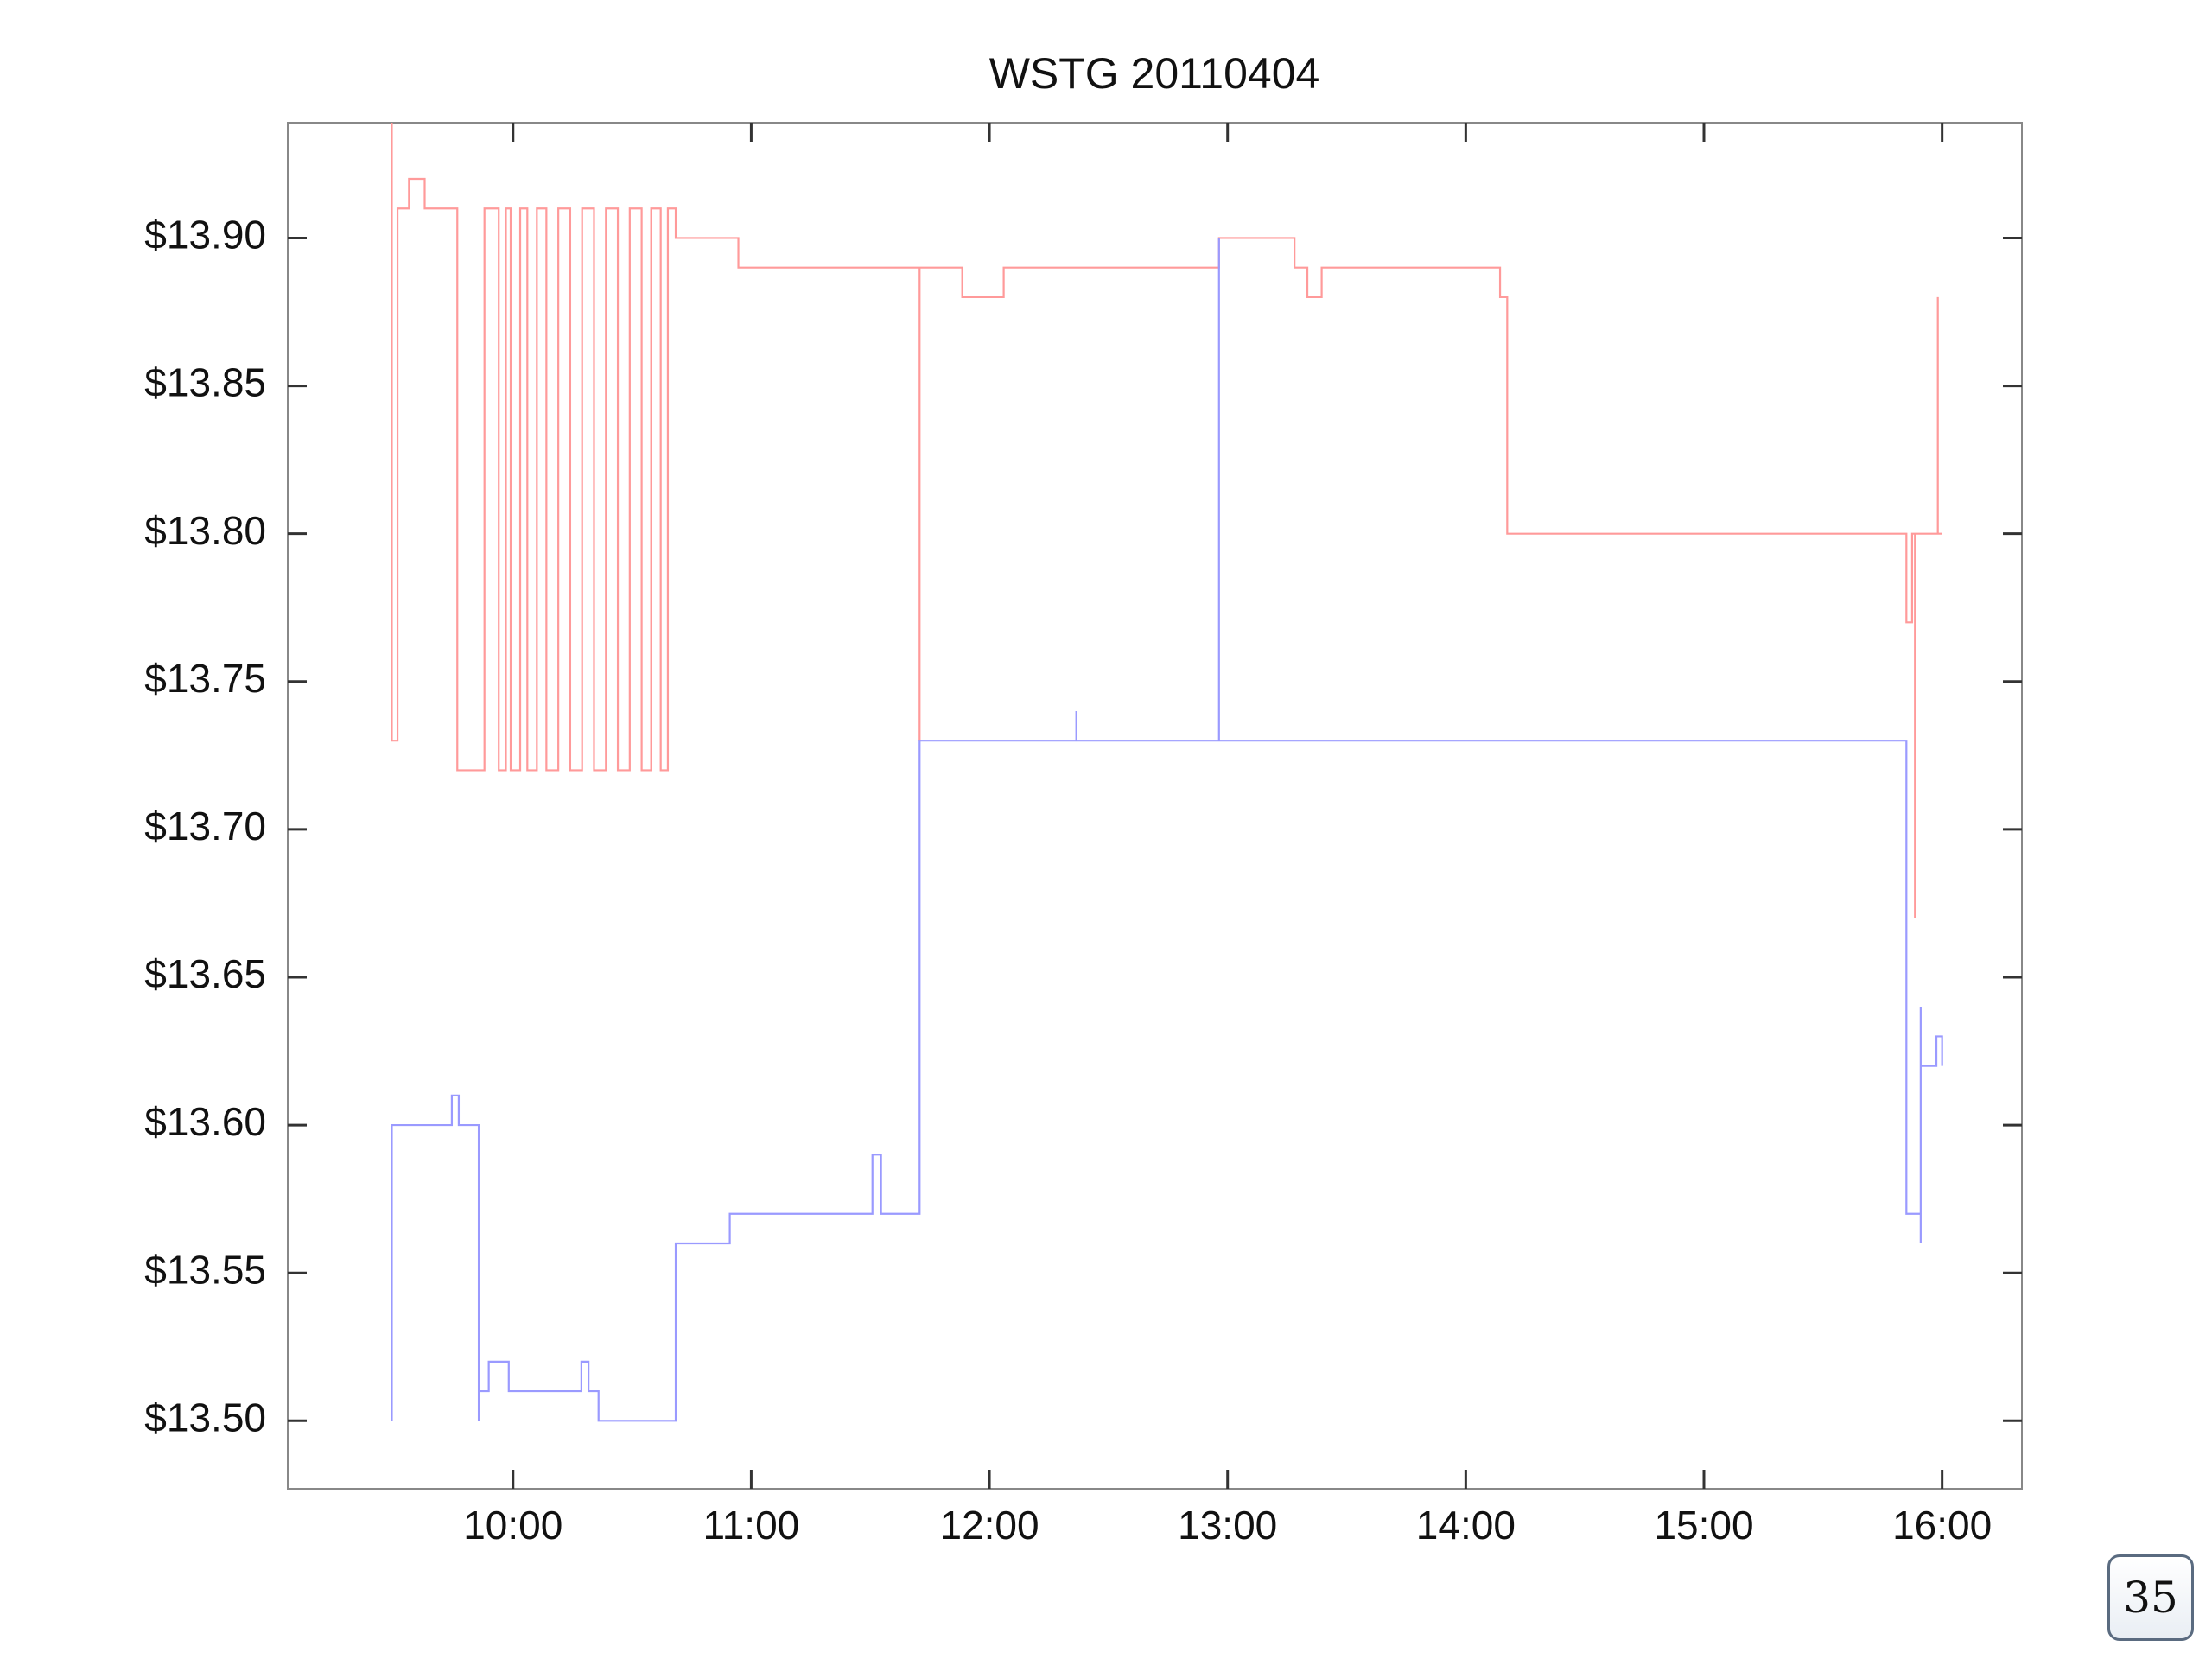 This screenshot has width=2212, height=1659. I want to click on x-tick-label: 16:00, so click(1942, 1525).